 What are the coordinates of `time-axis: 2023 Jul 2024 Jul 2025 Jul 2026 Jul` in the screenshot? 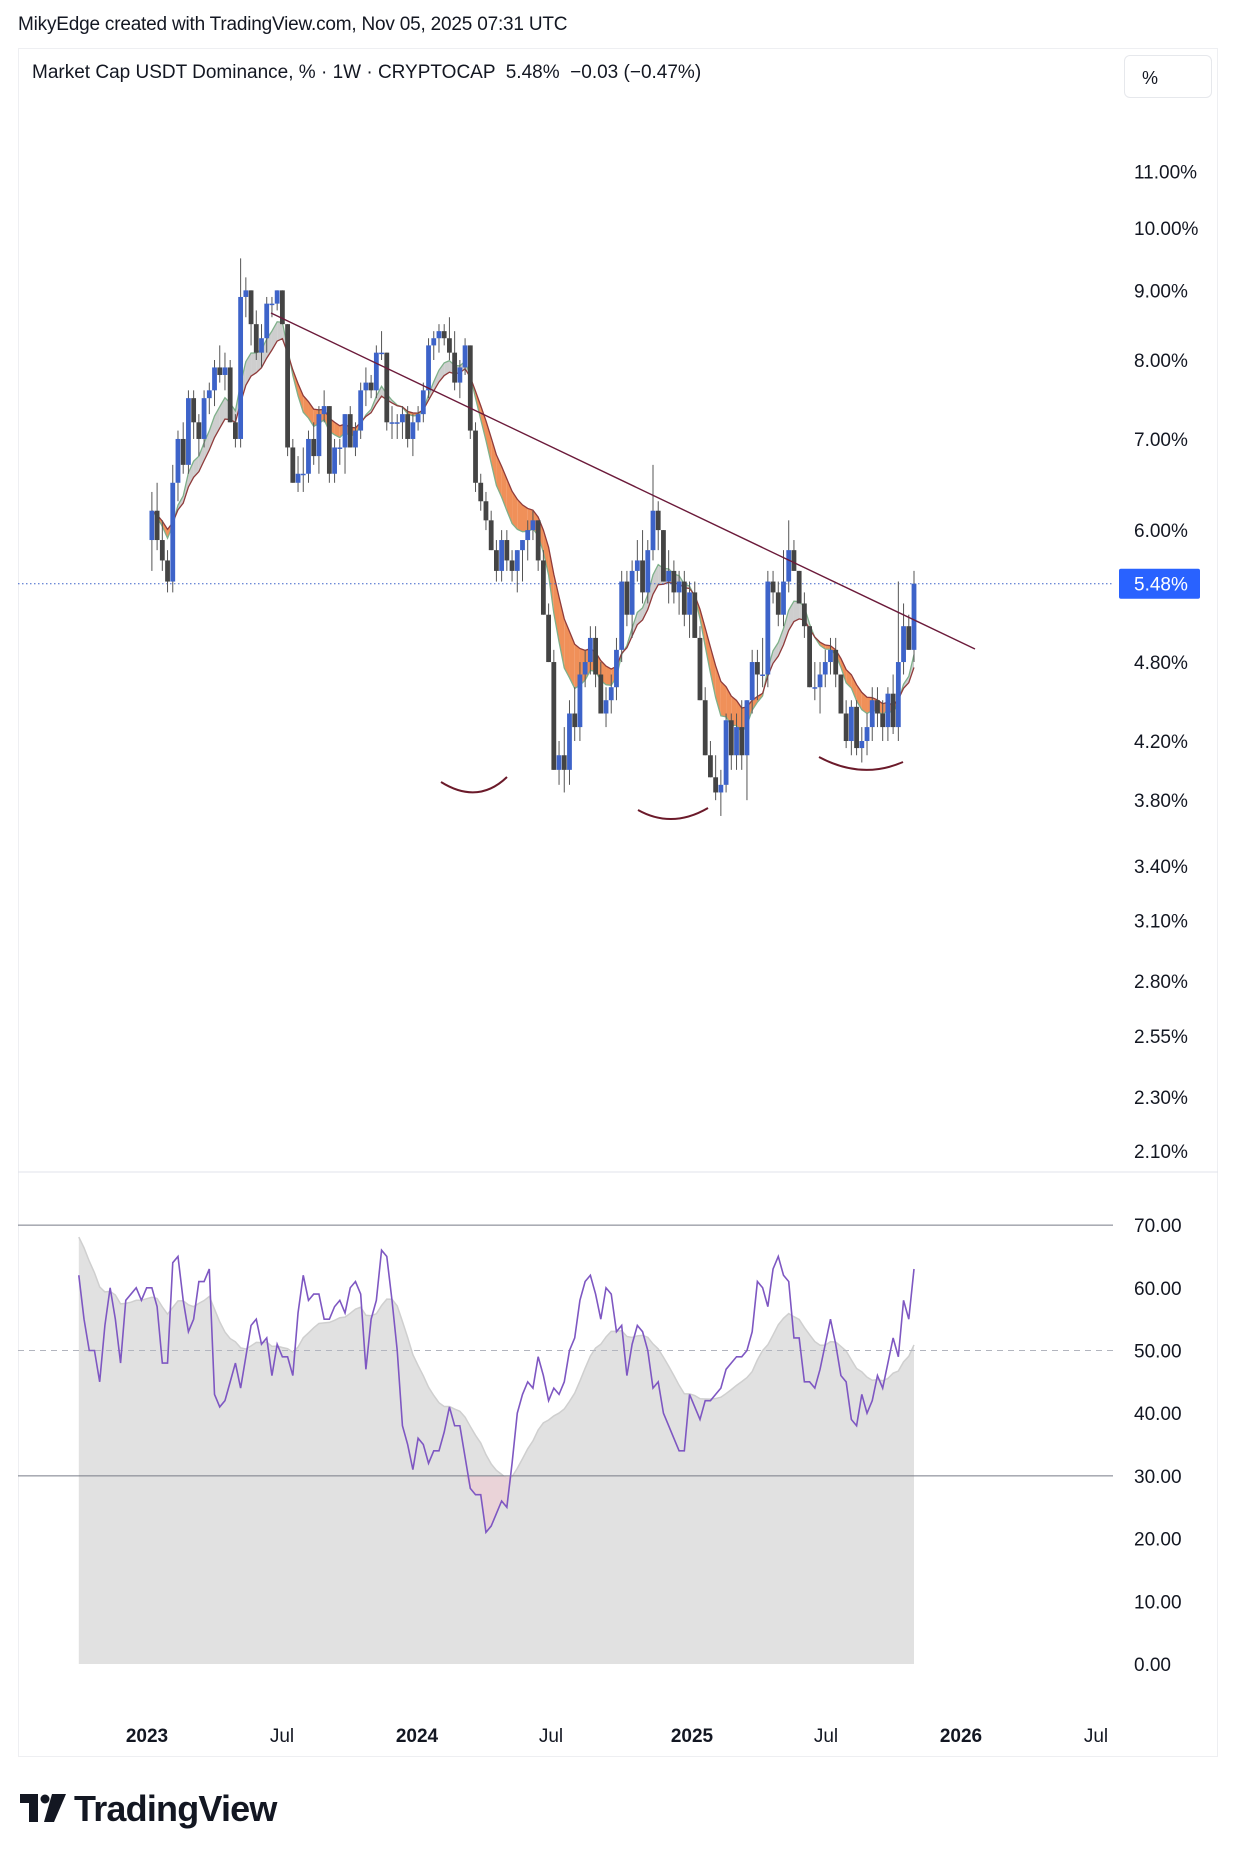 It's located at (617, 1736).